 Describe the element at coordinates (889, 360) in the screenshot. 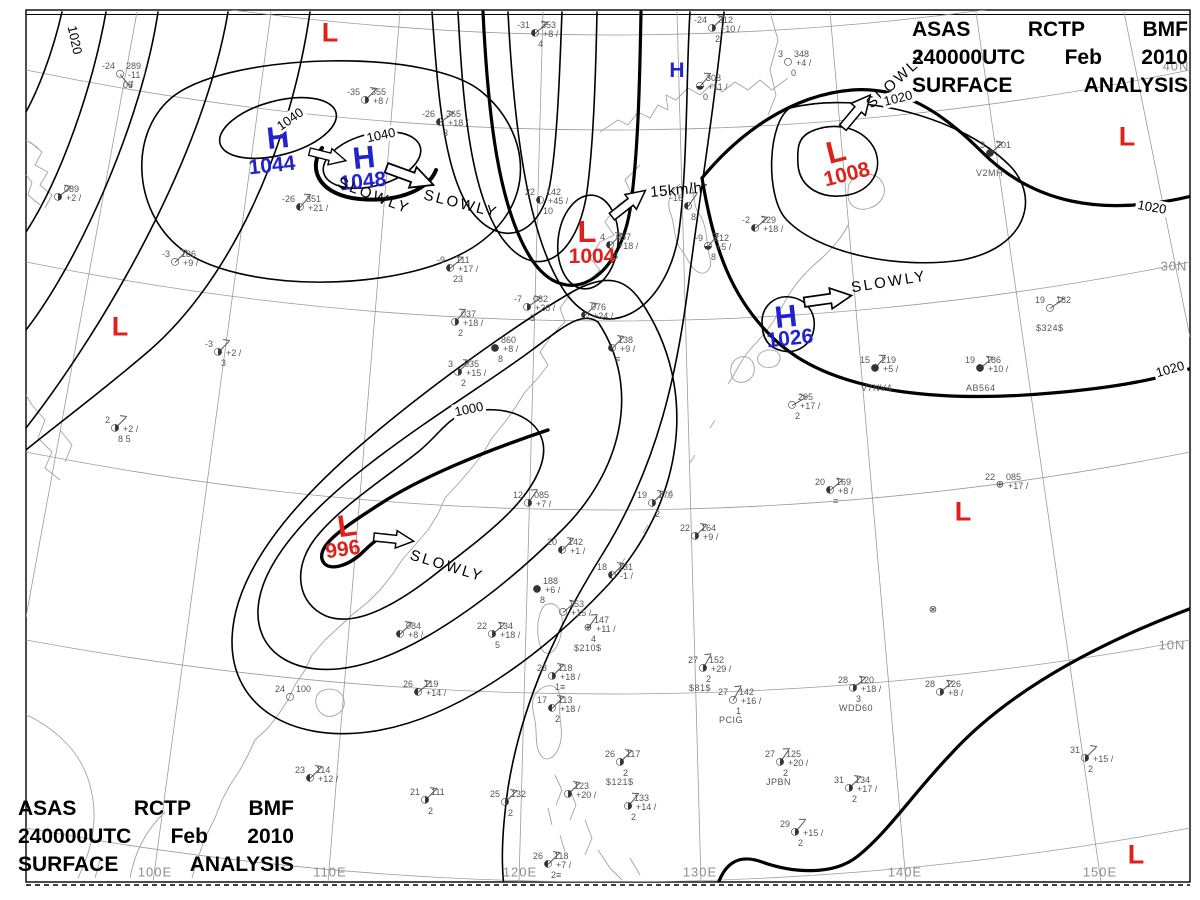

I see `station-pressure: 219` at that location.